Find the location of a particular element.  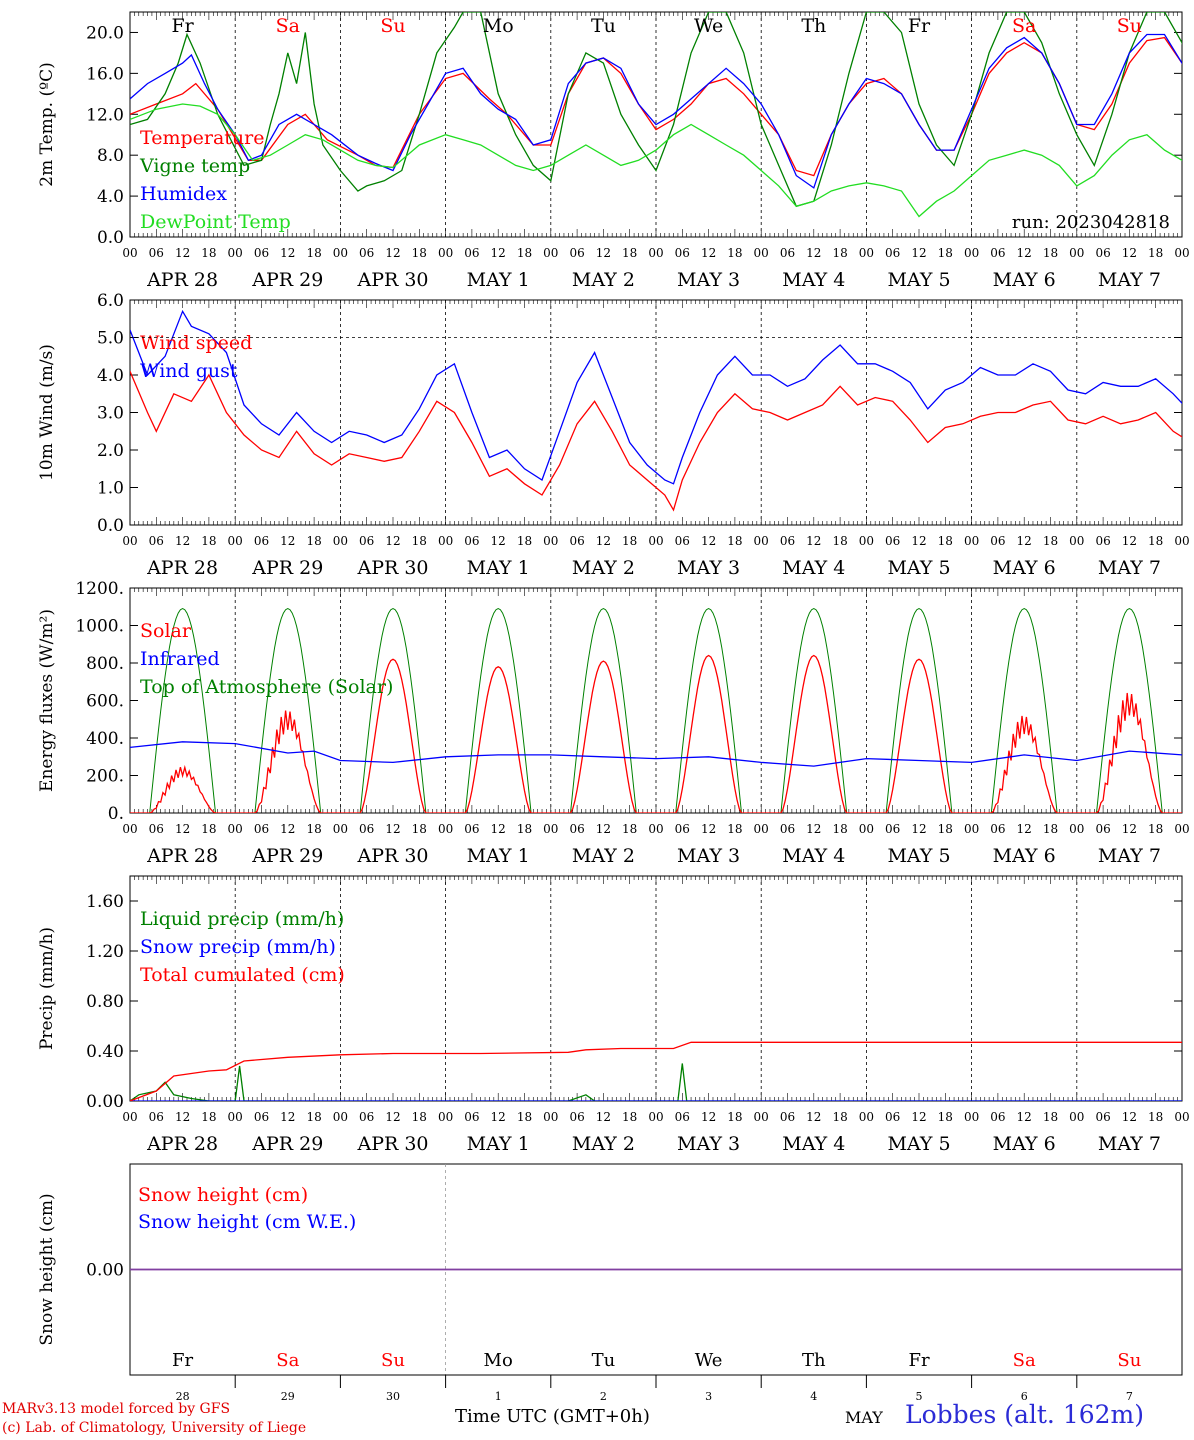

y-tick-label: 12.0 is located at coordinates (105, 115).